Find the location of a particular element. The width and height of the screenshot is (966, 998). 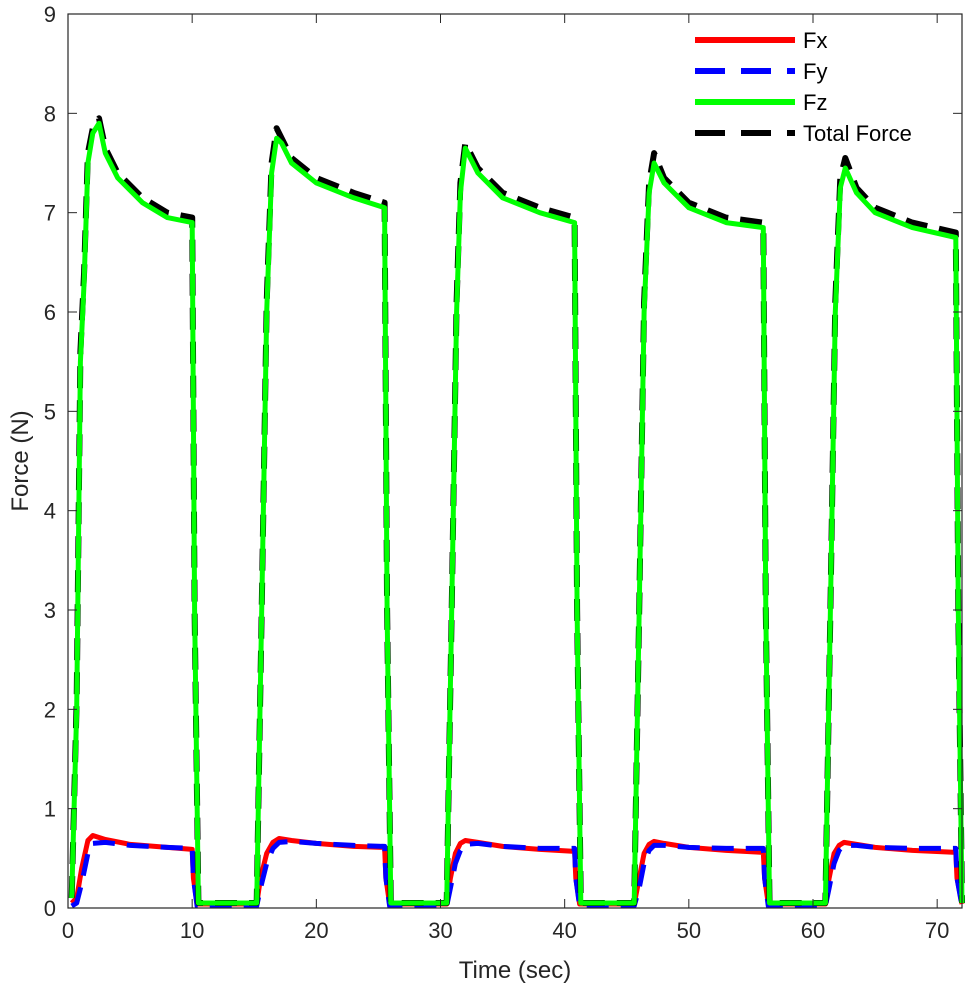

legend-label: Fz is located at coordinates (815, 102).